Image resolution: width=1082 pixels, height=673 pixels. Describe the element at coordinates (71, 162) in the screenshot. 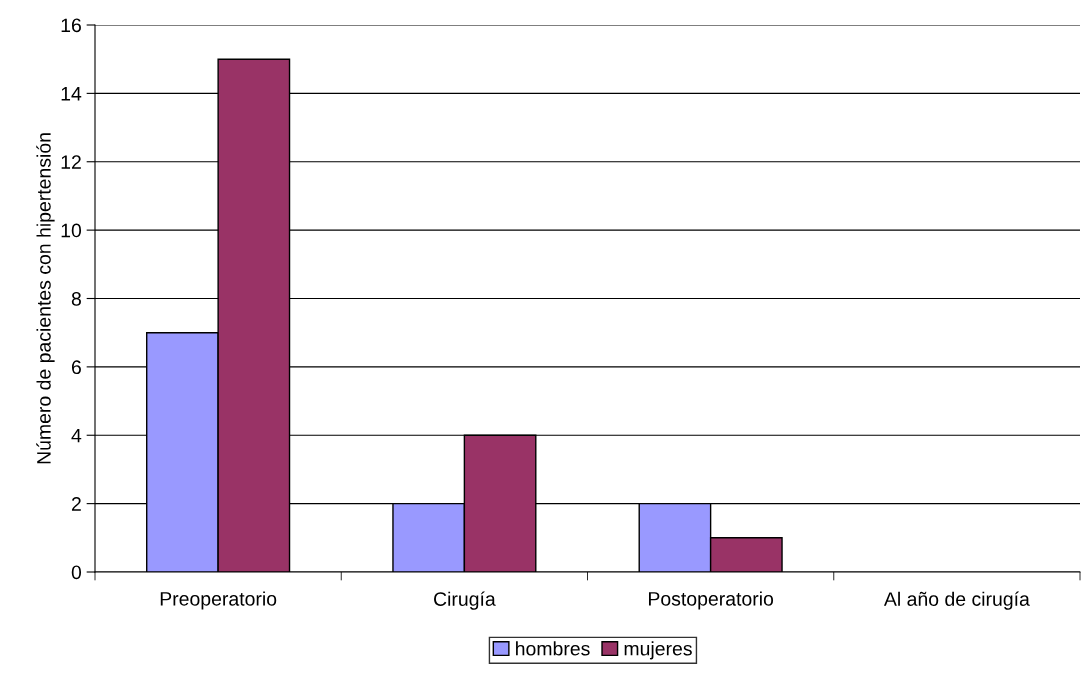

I see `y-tick-label: 12` at that location.